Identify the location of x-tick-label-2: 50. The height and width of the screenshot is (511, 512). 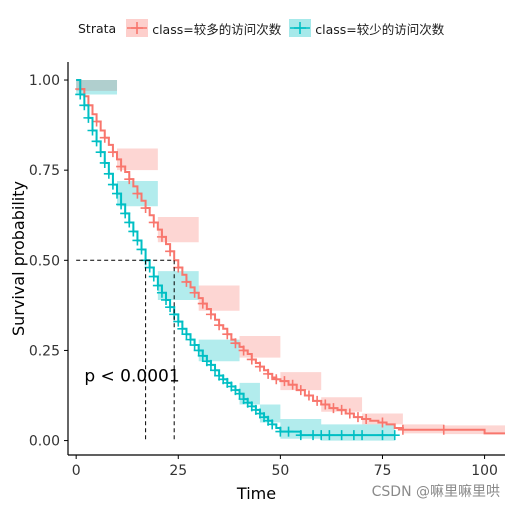
(280, 471).